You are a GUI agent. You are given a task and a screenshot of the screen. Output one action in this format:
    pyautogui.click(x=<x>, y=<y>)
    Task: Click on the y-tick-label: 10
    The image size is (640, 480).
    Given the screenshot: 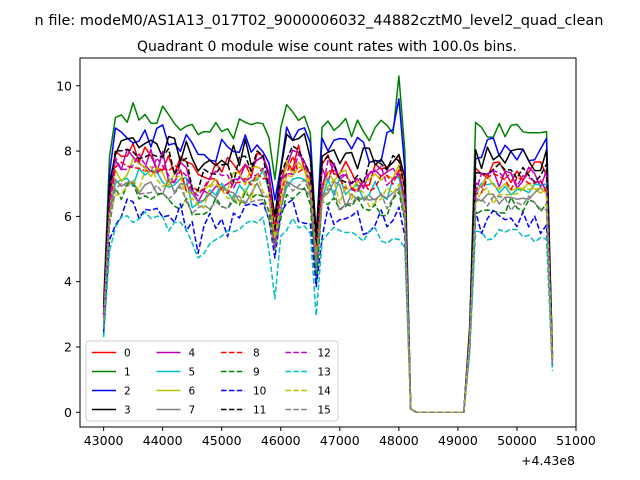 What is the action you would take?
    pyautogui.click(x=64, y=85)
    